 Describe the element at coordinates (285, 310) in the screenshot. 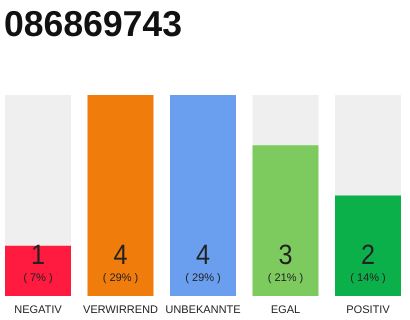

I see `x-tick-label: EGAL` at that location.